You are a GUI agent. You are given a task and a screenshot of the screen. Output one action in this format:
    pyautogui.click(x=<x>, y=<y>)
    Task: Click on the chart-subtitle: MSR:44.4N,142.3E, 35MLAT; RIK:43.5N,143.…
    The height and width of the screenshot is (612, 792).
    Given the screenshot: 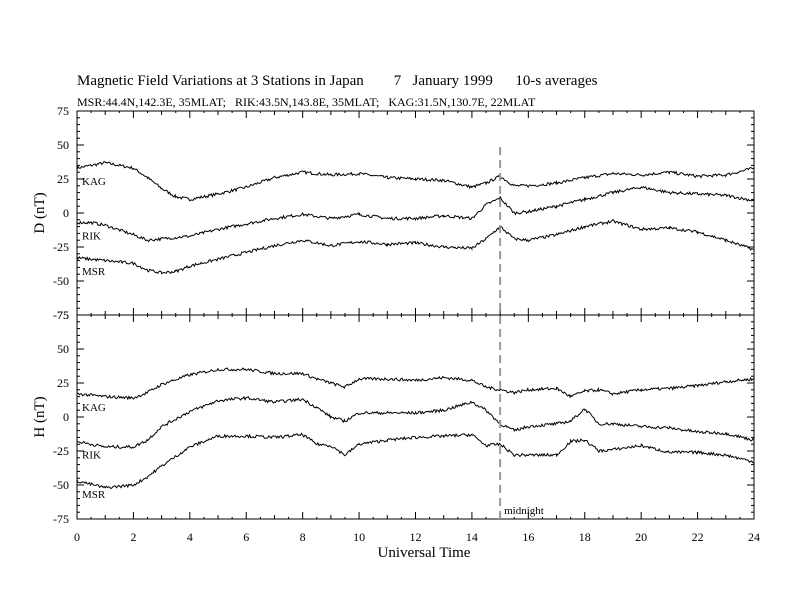 What is the action you would take?
    pyautogui.click(x=306, y=102)
    